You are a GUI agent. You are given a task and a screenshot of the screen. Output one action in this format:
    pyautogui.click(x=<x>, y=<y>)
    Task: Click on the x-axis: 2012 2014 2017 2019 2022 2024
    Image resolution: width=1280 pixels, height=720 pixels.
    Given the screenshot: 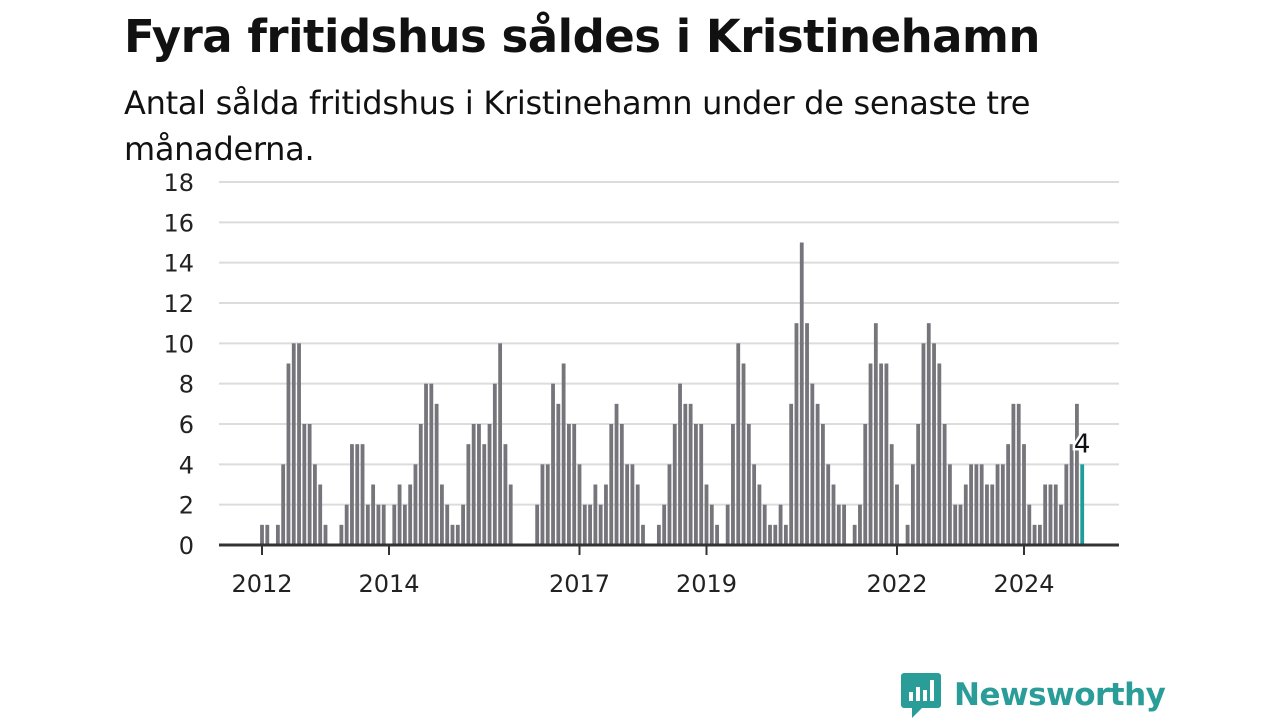 What is the action you would take?
    pyautogui.click(x=669, y=570)
    